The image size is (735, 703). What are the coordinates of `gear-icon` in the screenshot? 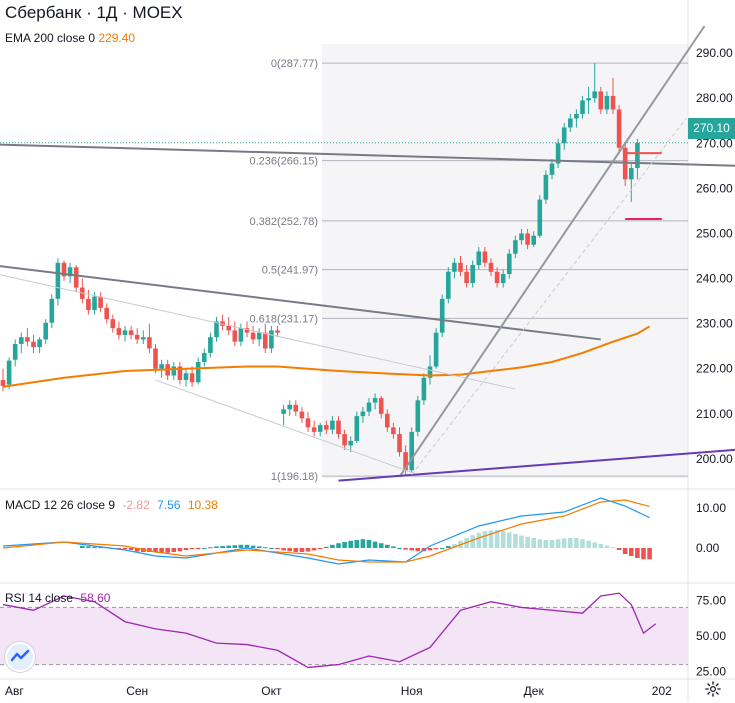 It's located at (713, 689).